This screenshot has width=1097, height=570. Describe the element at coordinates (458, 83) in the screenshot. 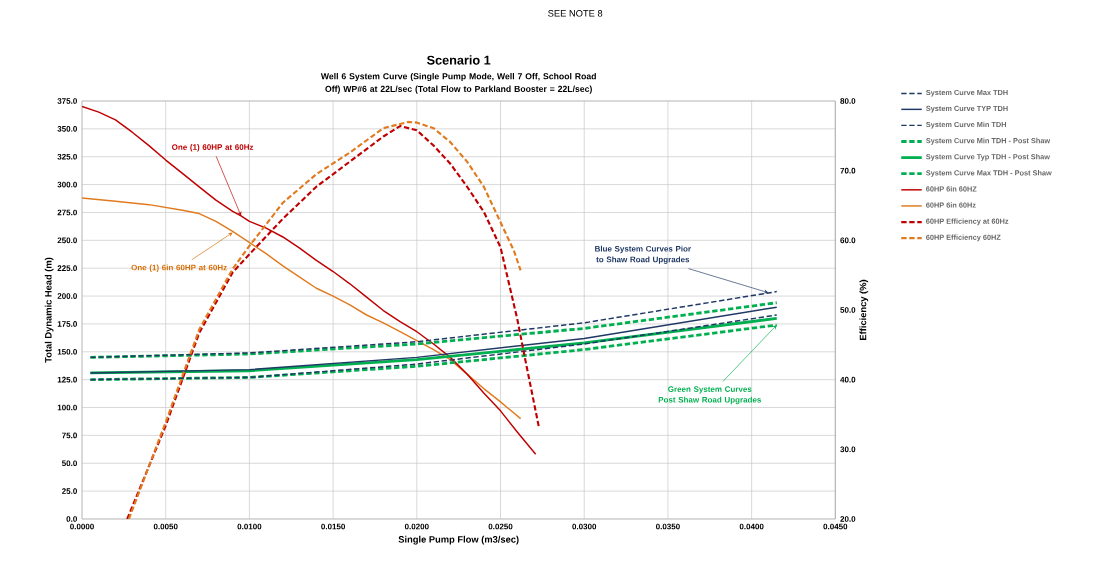

I see `chart-subtitle: Well 6 System Curve (Single Pump Mode, Well 7 Off, School Road Off) WP#6 at 22L/sec (Total Flow to Parkland Booster = 22L/sec)` at that location.